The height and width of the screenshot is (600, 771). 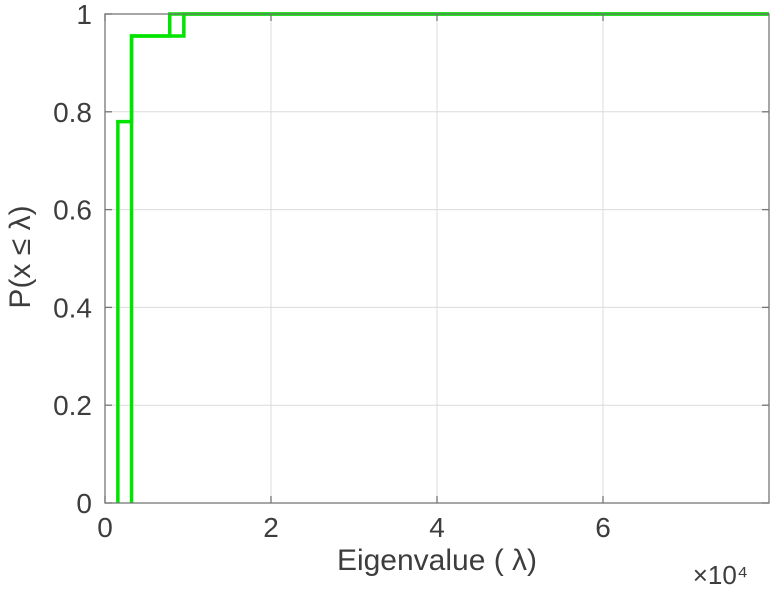 What do you see at coordinates (437, 560) in the screenshot?
I see `x-axis-label: Eigenvalue ( λ)` at bounding box center [437, 560].